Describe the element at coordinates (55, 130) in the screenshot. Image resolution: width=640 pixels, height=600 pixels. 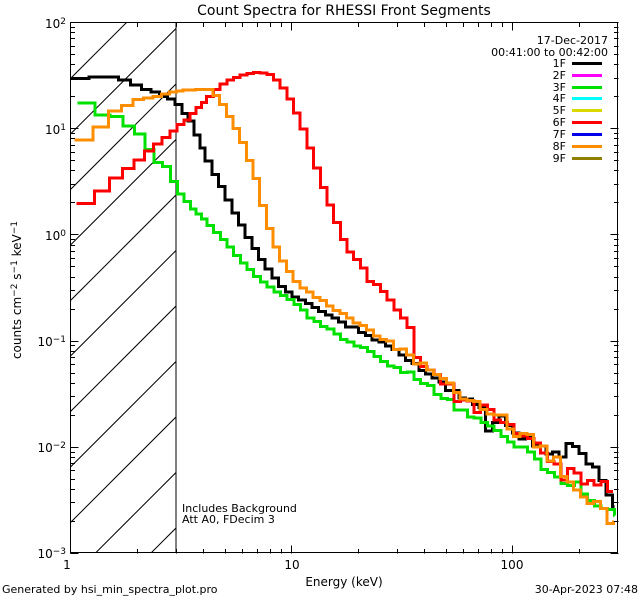
I see `y-tick-10: 101` at that location.